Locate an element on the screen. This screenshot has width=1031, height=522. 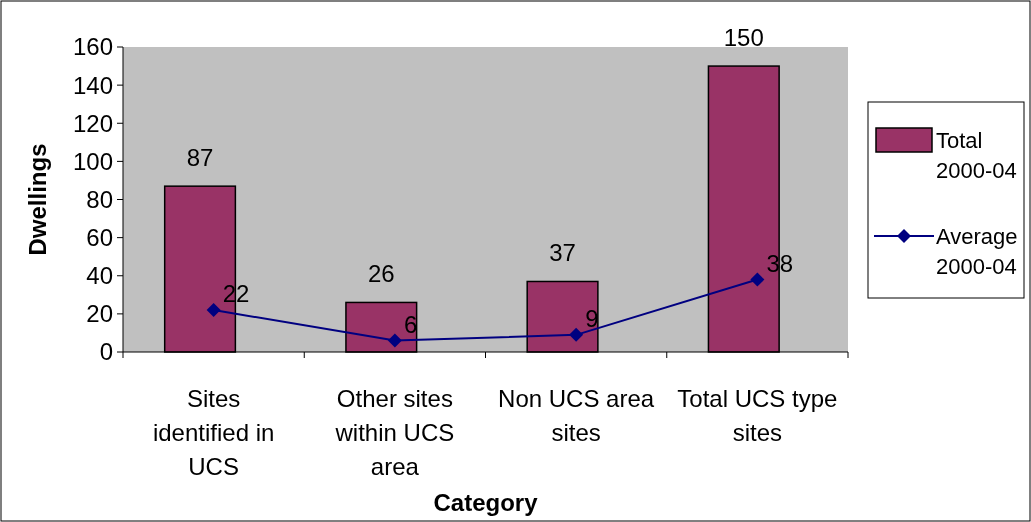
data-label: 150 is located at coordinates (743, 38).